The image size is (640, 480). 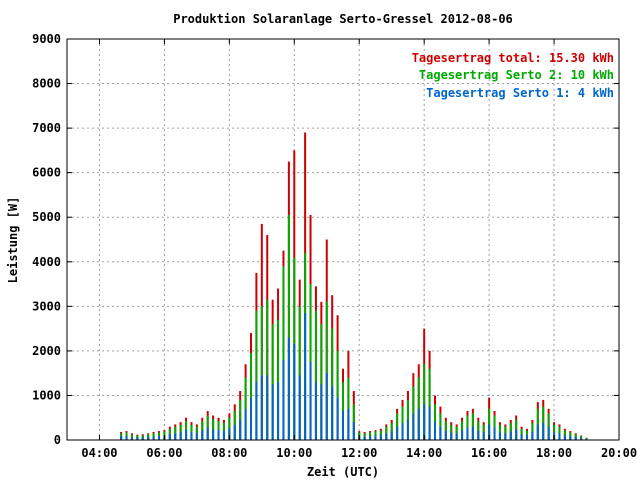 I want to click on y-tick-label: 3000, so click(x=46, y=306).